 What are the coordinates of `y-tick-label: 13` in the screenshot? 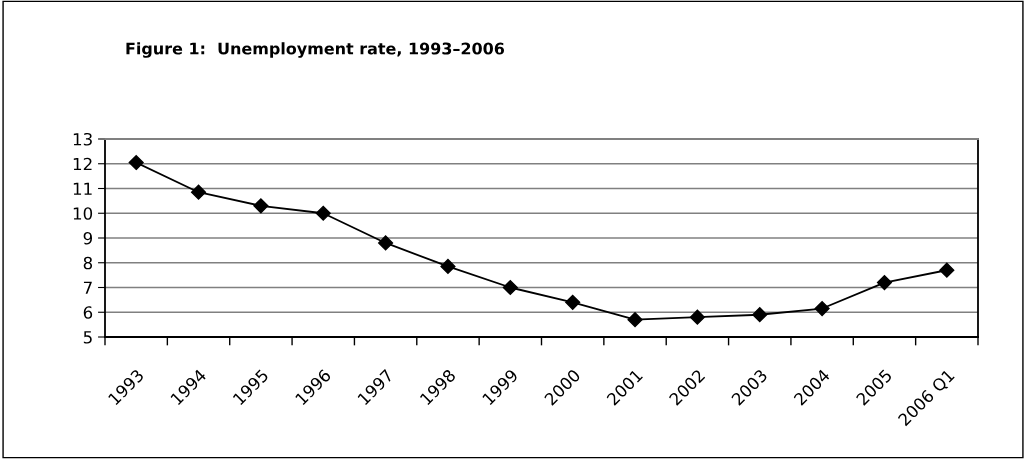 It's located at (82, 139).